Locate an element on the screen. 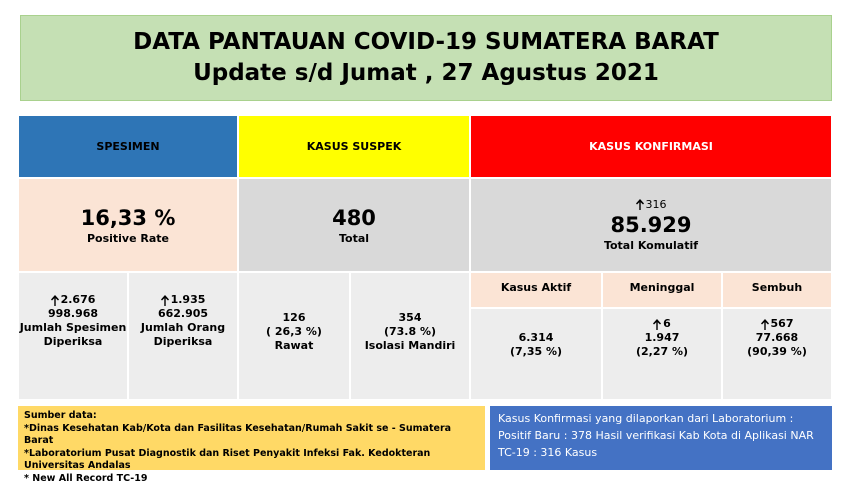  percent: (2,27 %) is located at coordinates (662, 352).